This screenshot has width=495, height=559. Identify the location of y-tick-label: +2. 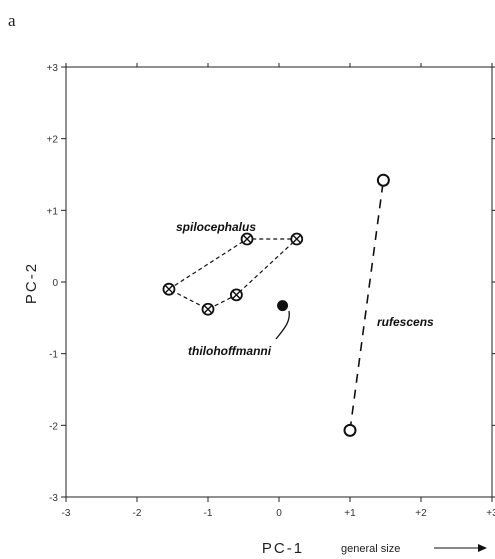
(53, 140).